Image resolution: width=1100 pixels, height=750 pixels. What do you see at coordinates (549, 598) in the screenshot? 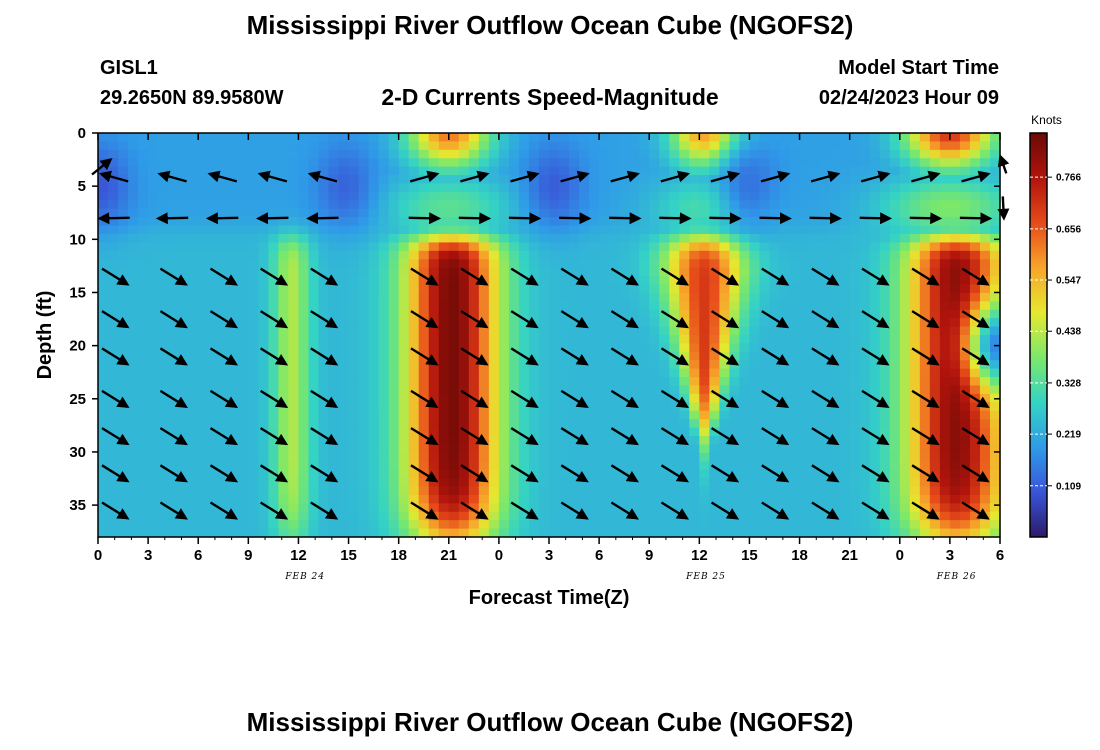
I see `x-axis-label: Forecast Time(Z)` at bounding box center [549, 598].